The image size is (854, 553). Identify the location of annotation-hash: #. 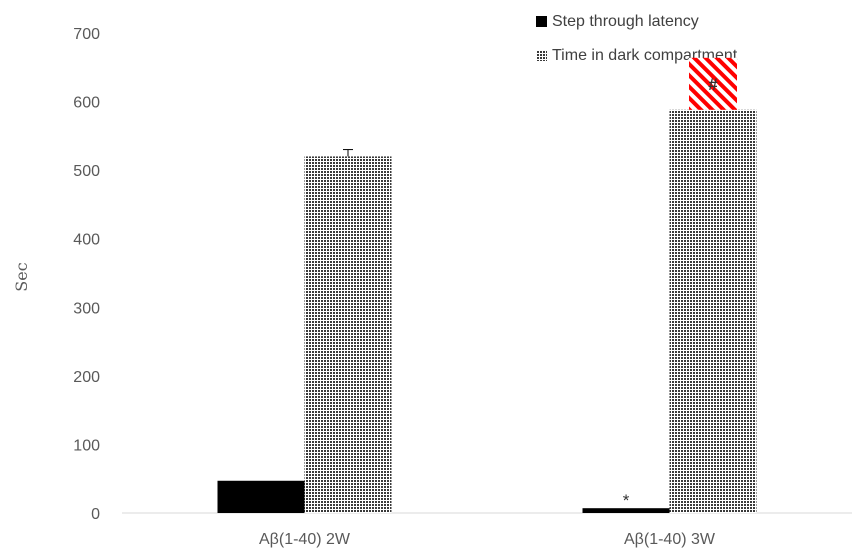
(713, 84).